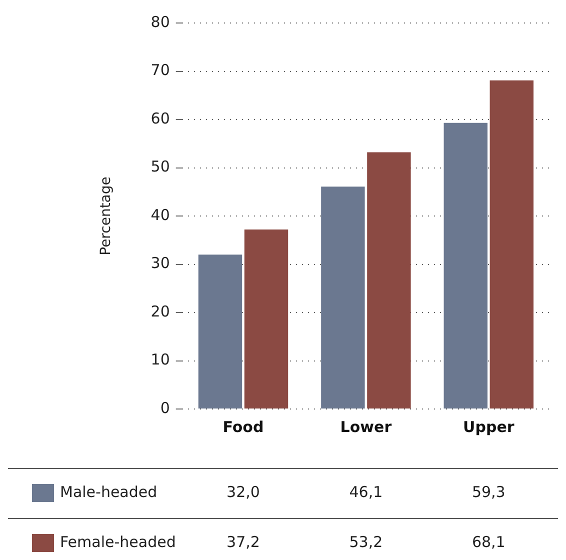 The width and height of the screenshot is (566, 560). What do you see at coordinates (489, 491) in the screenshot?
I see `data-label: 59,3` at bounding box center [489, 491].